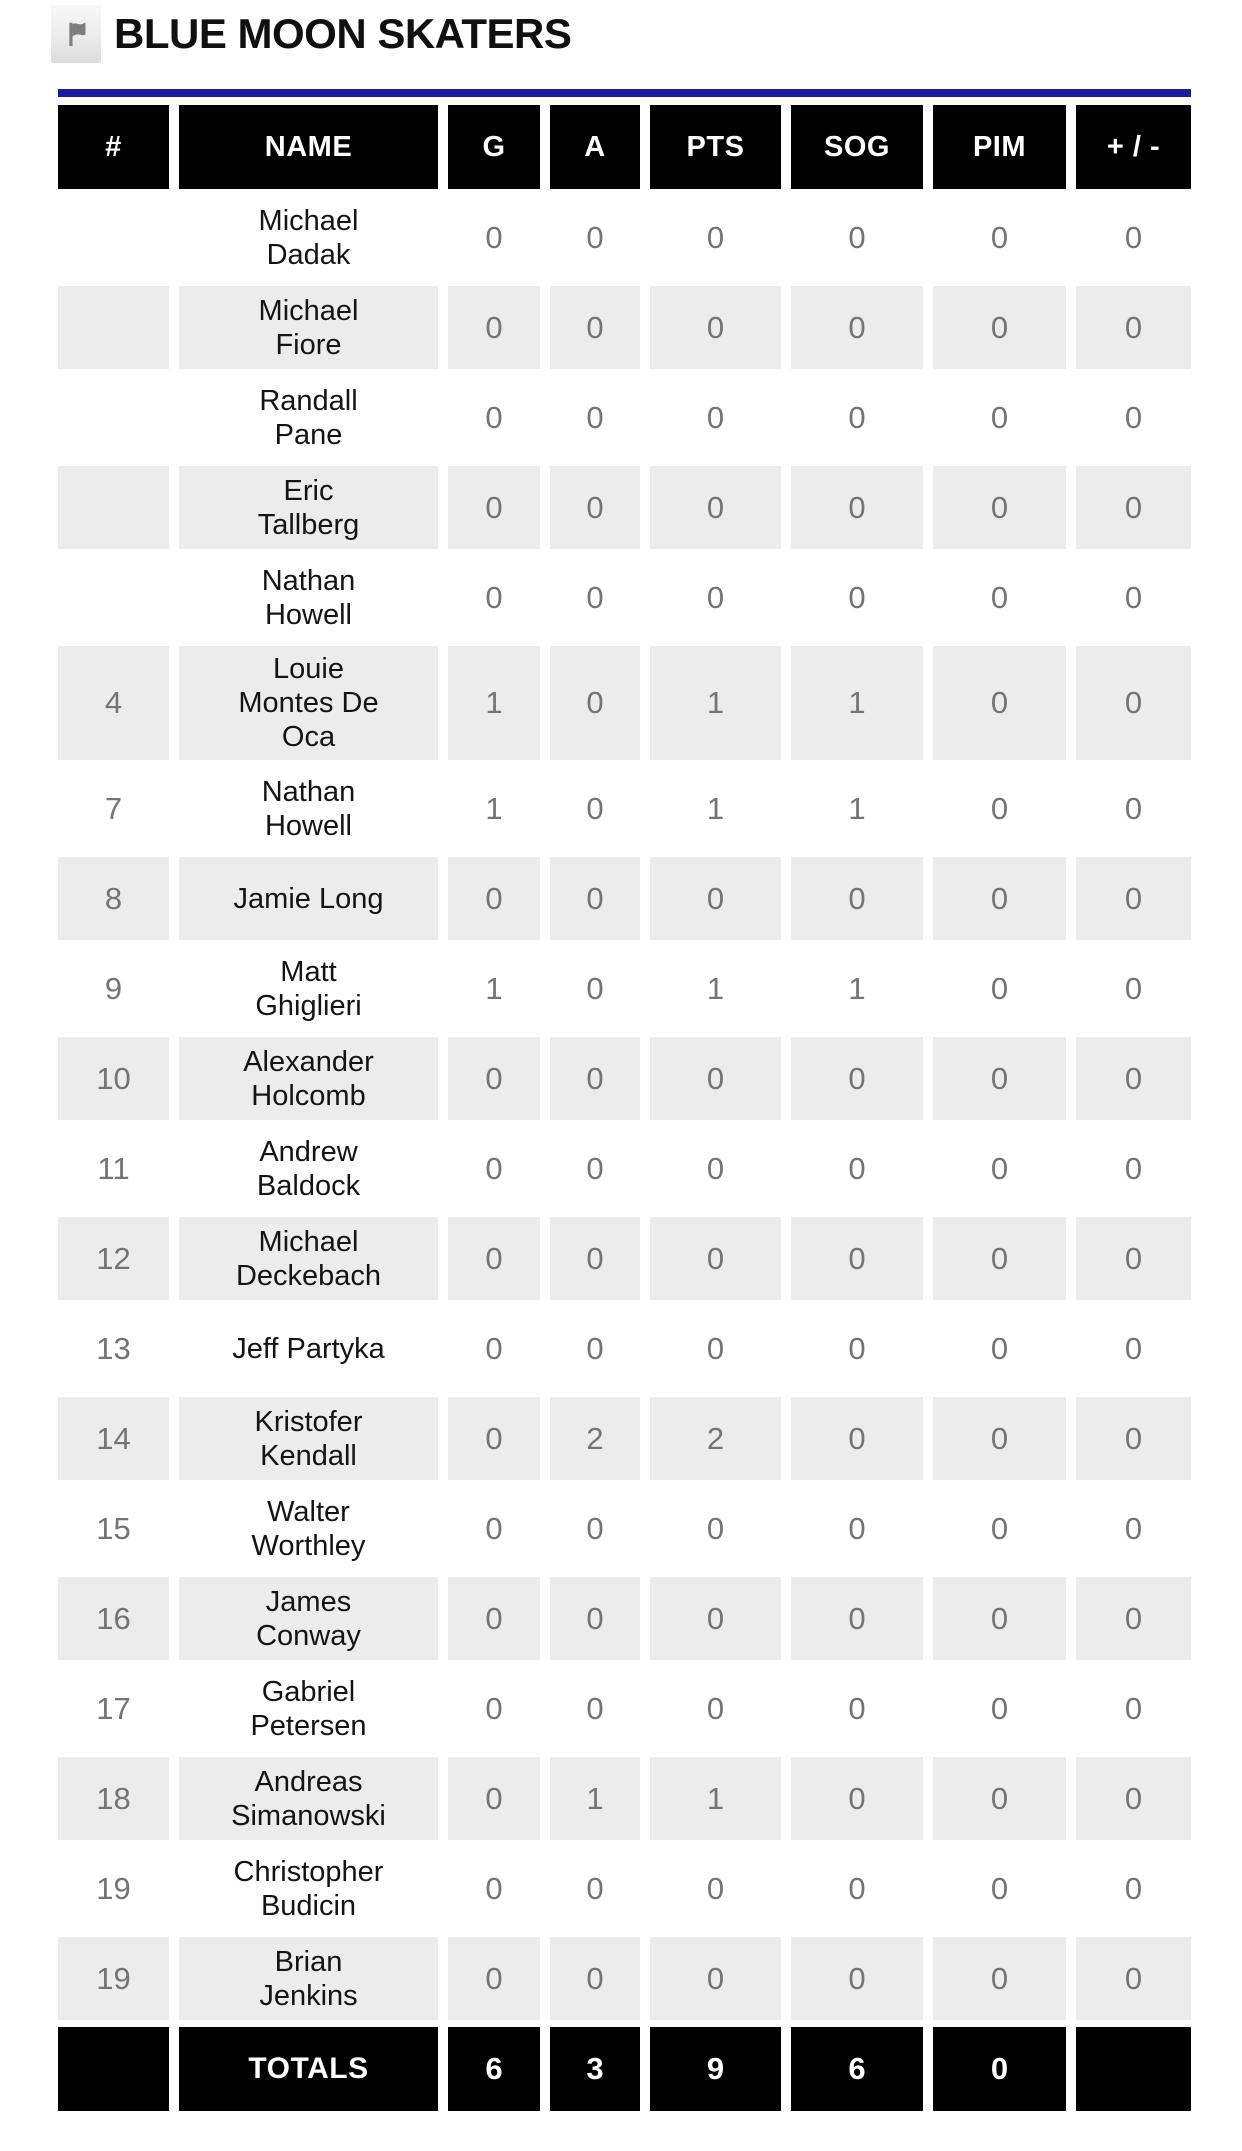  Describe the element at coordinates (113, 1168) in the screenshot. I see `player-number-cell: 11` at that location.